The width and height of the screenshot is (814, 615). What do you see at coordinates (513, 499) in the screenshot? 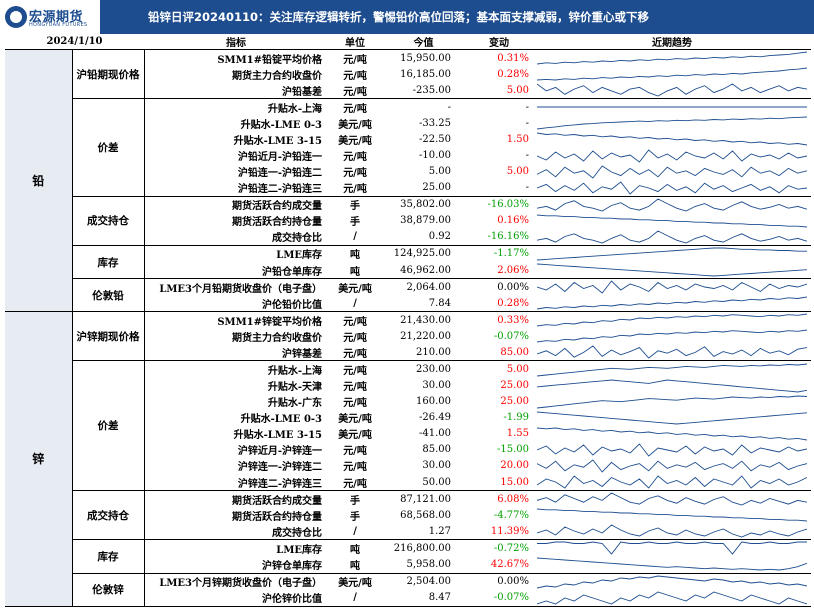
I see `change-cell: 6.08%` at bounding box center [513, 499].